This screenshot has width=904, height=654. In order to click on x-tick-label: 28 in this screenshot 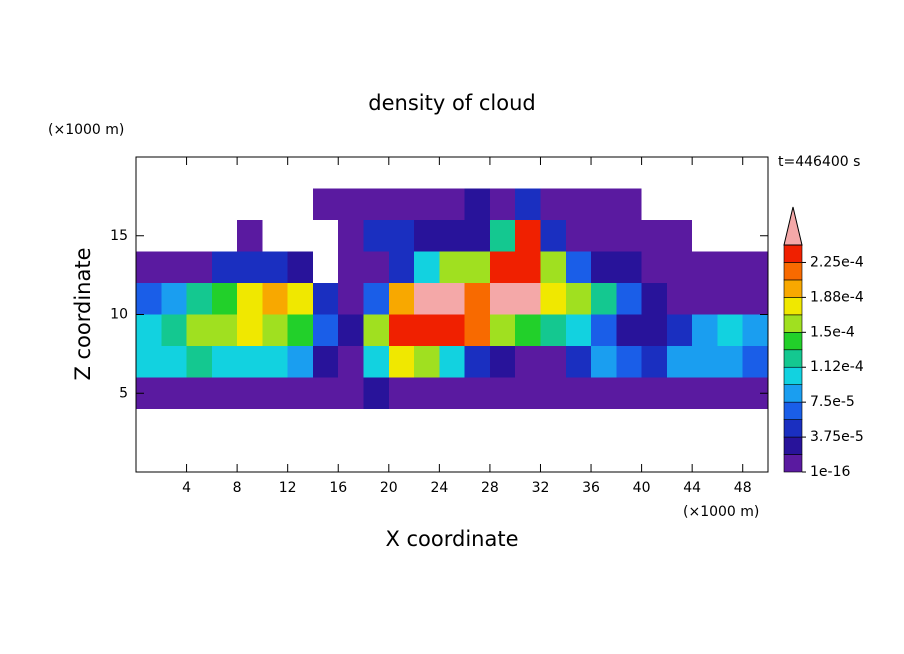, I will do `click(490, 488)`.